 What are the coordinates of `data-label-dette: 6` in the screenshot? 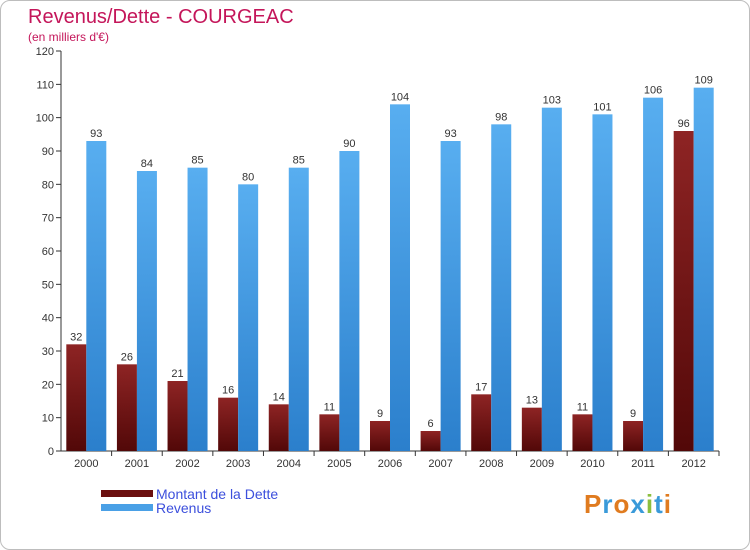 It's located at (431, 424).